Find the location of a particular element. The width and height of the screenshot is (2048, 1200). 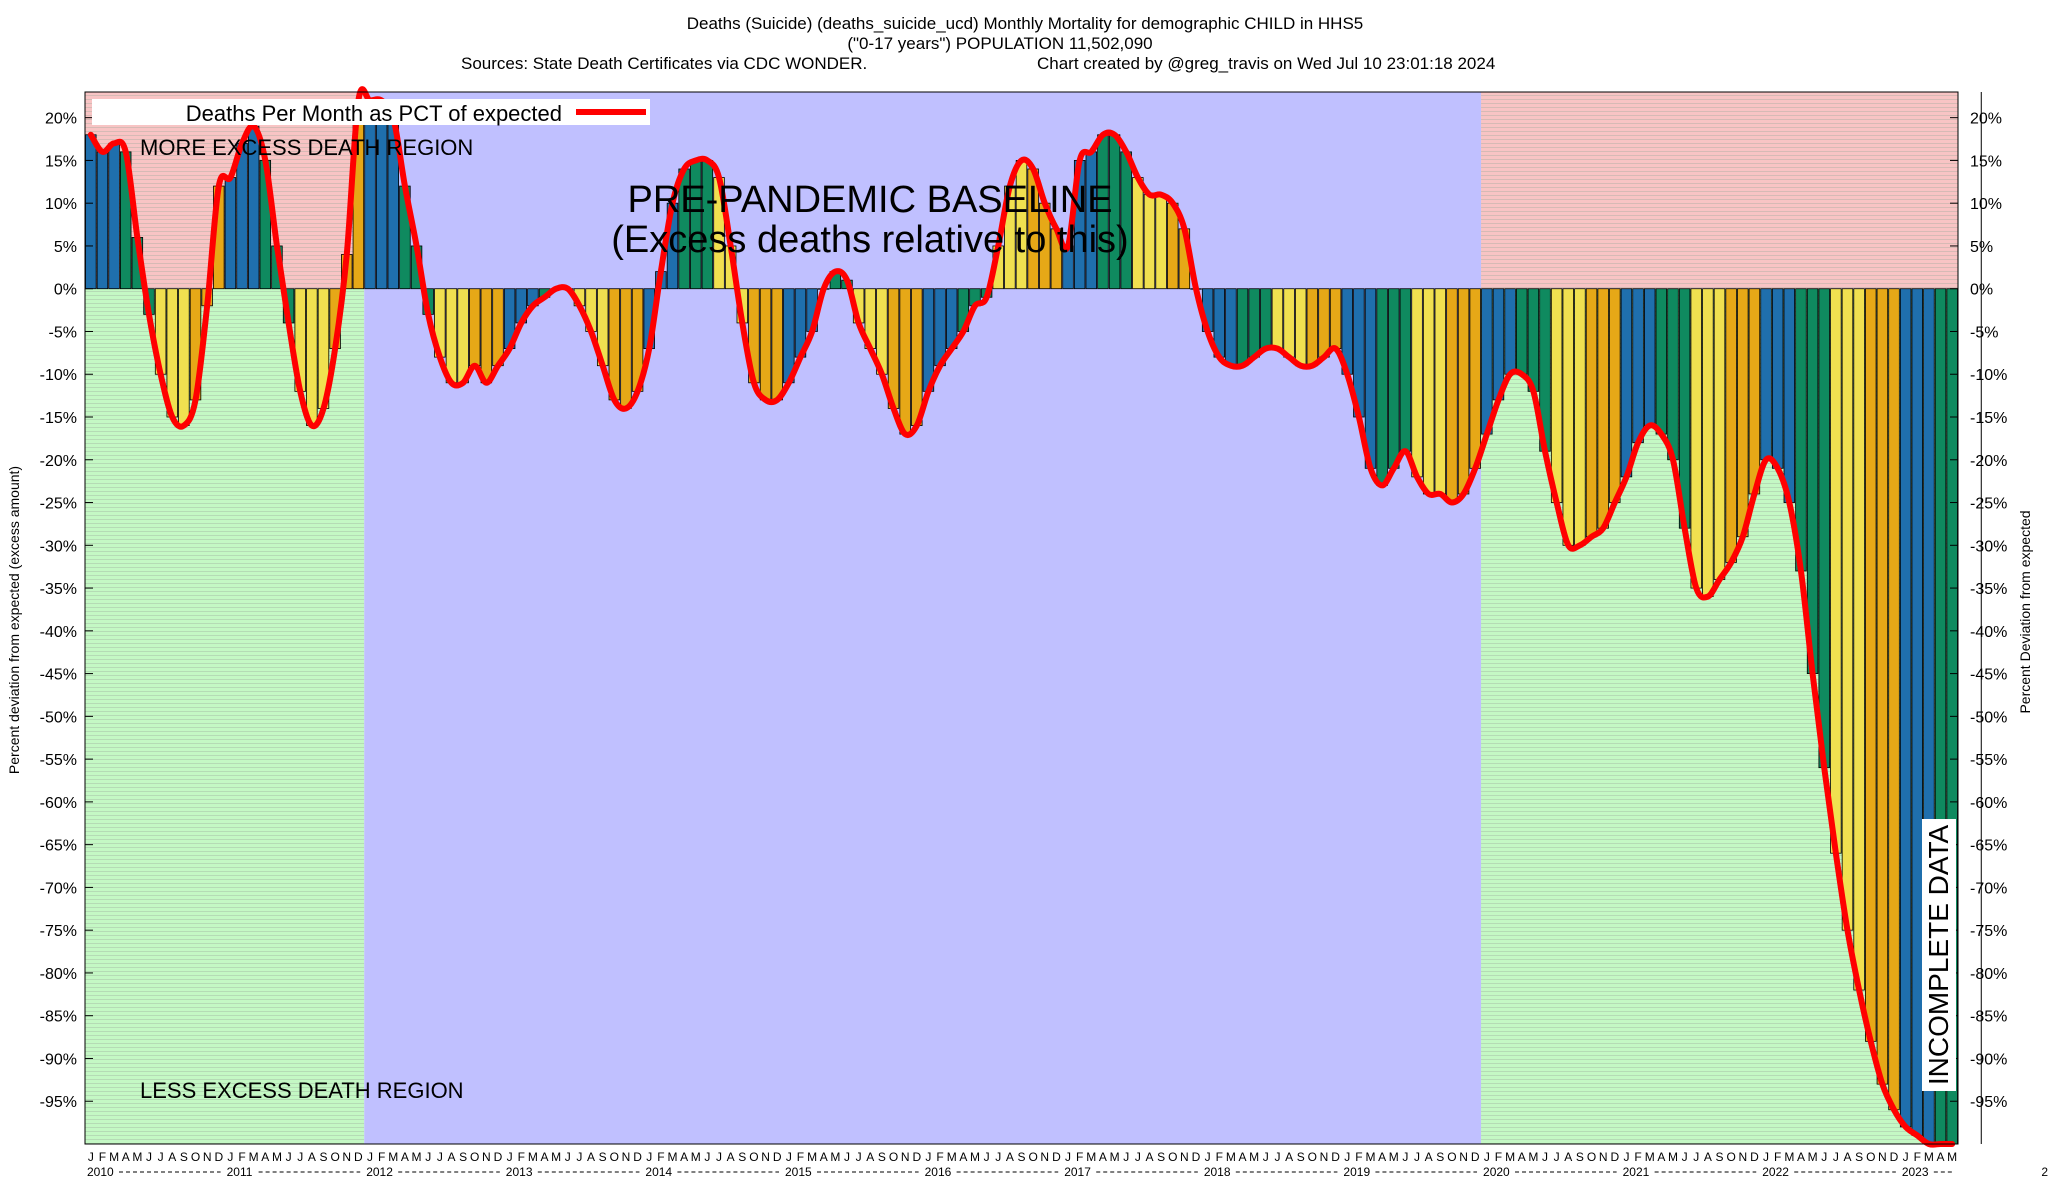

ytick-right-label: 0% is located at coordinates (1981, 290).